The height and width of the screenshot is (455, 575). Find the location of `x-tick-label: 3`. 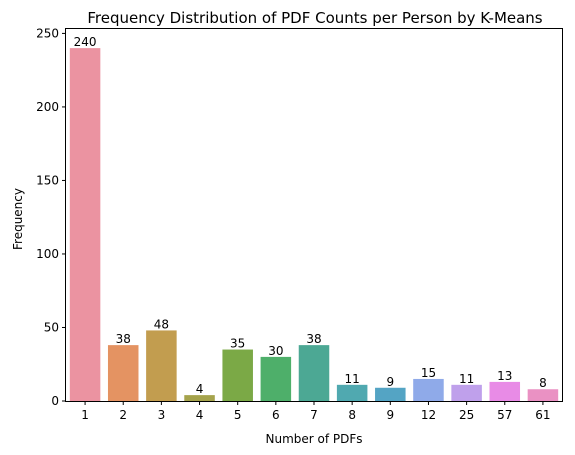

x-tick-label: 3 is located at coordinates (162, 415).